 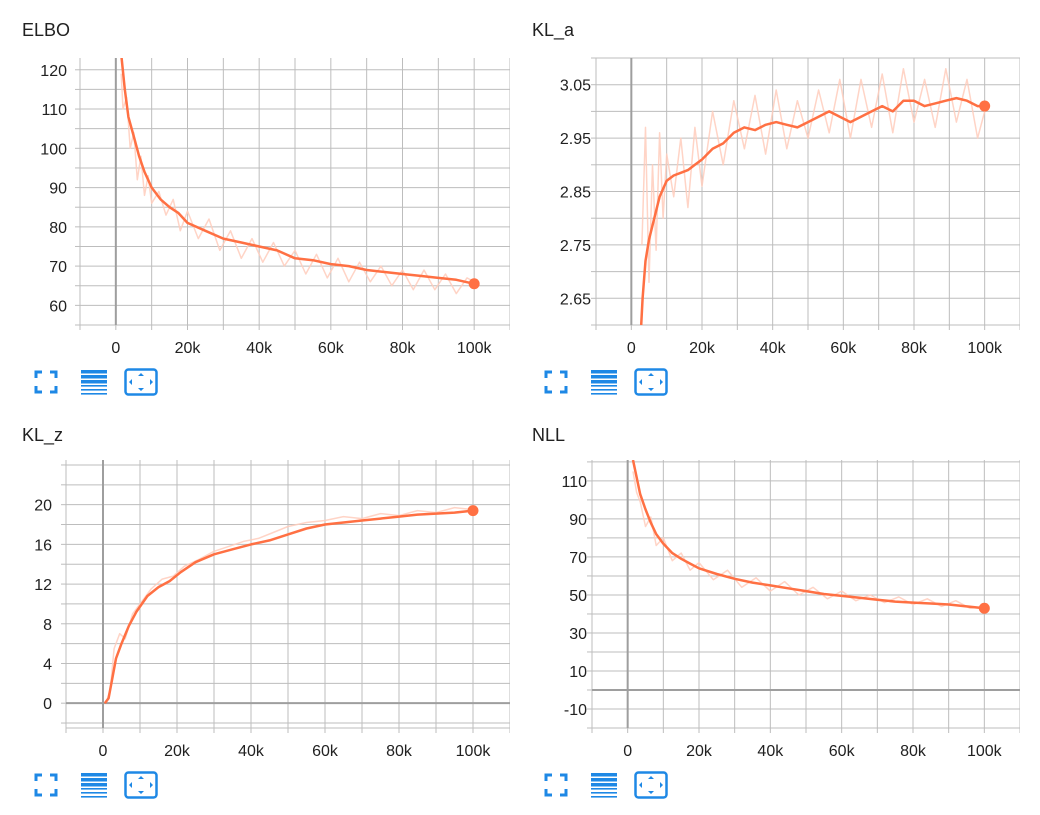 What do you see at coordinates (575, 710) in the screenshot?
I see `y-tick-label: -10` at bounding box center [575, 710].